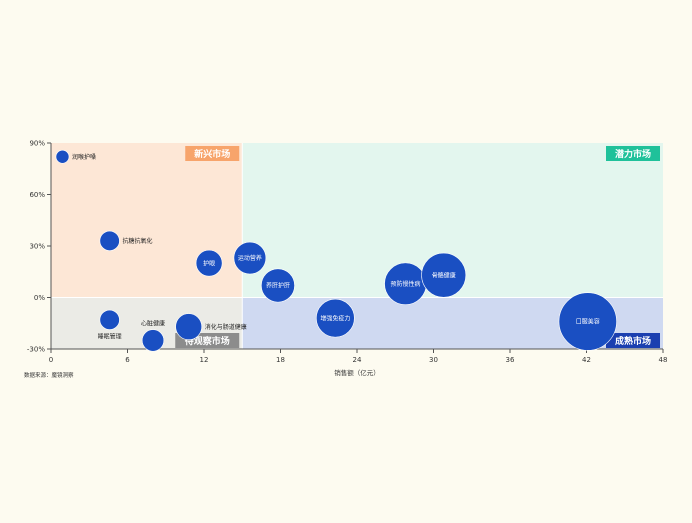  I want to click on quadrant-label-0: 新兴市场, so click(212, 154).